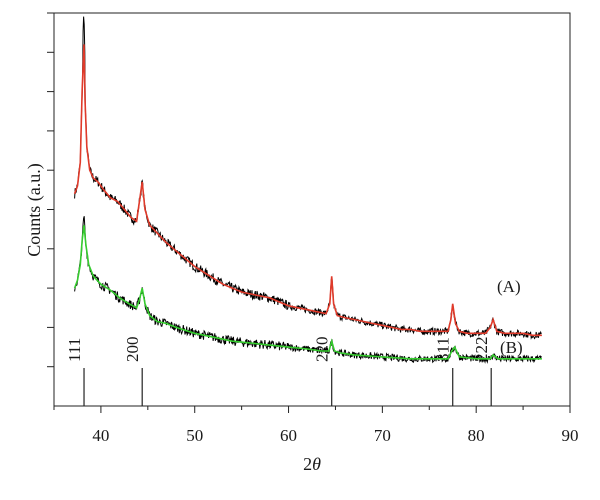  I want to click on reflection-label-220: 220, so click(322, 350).